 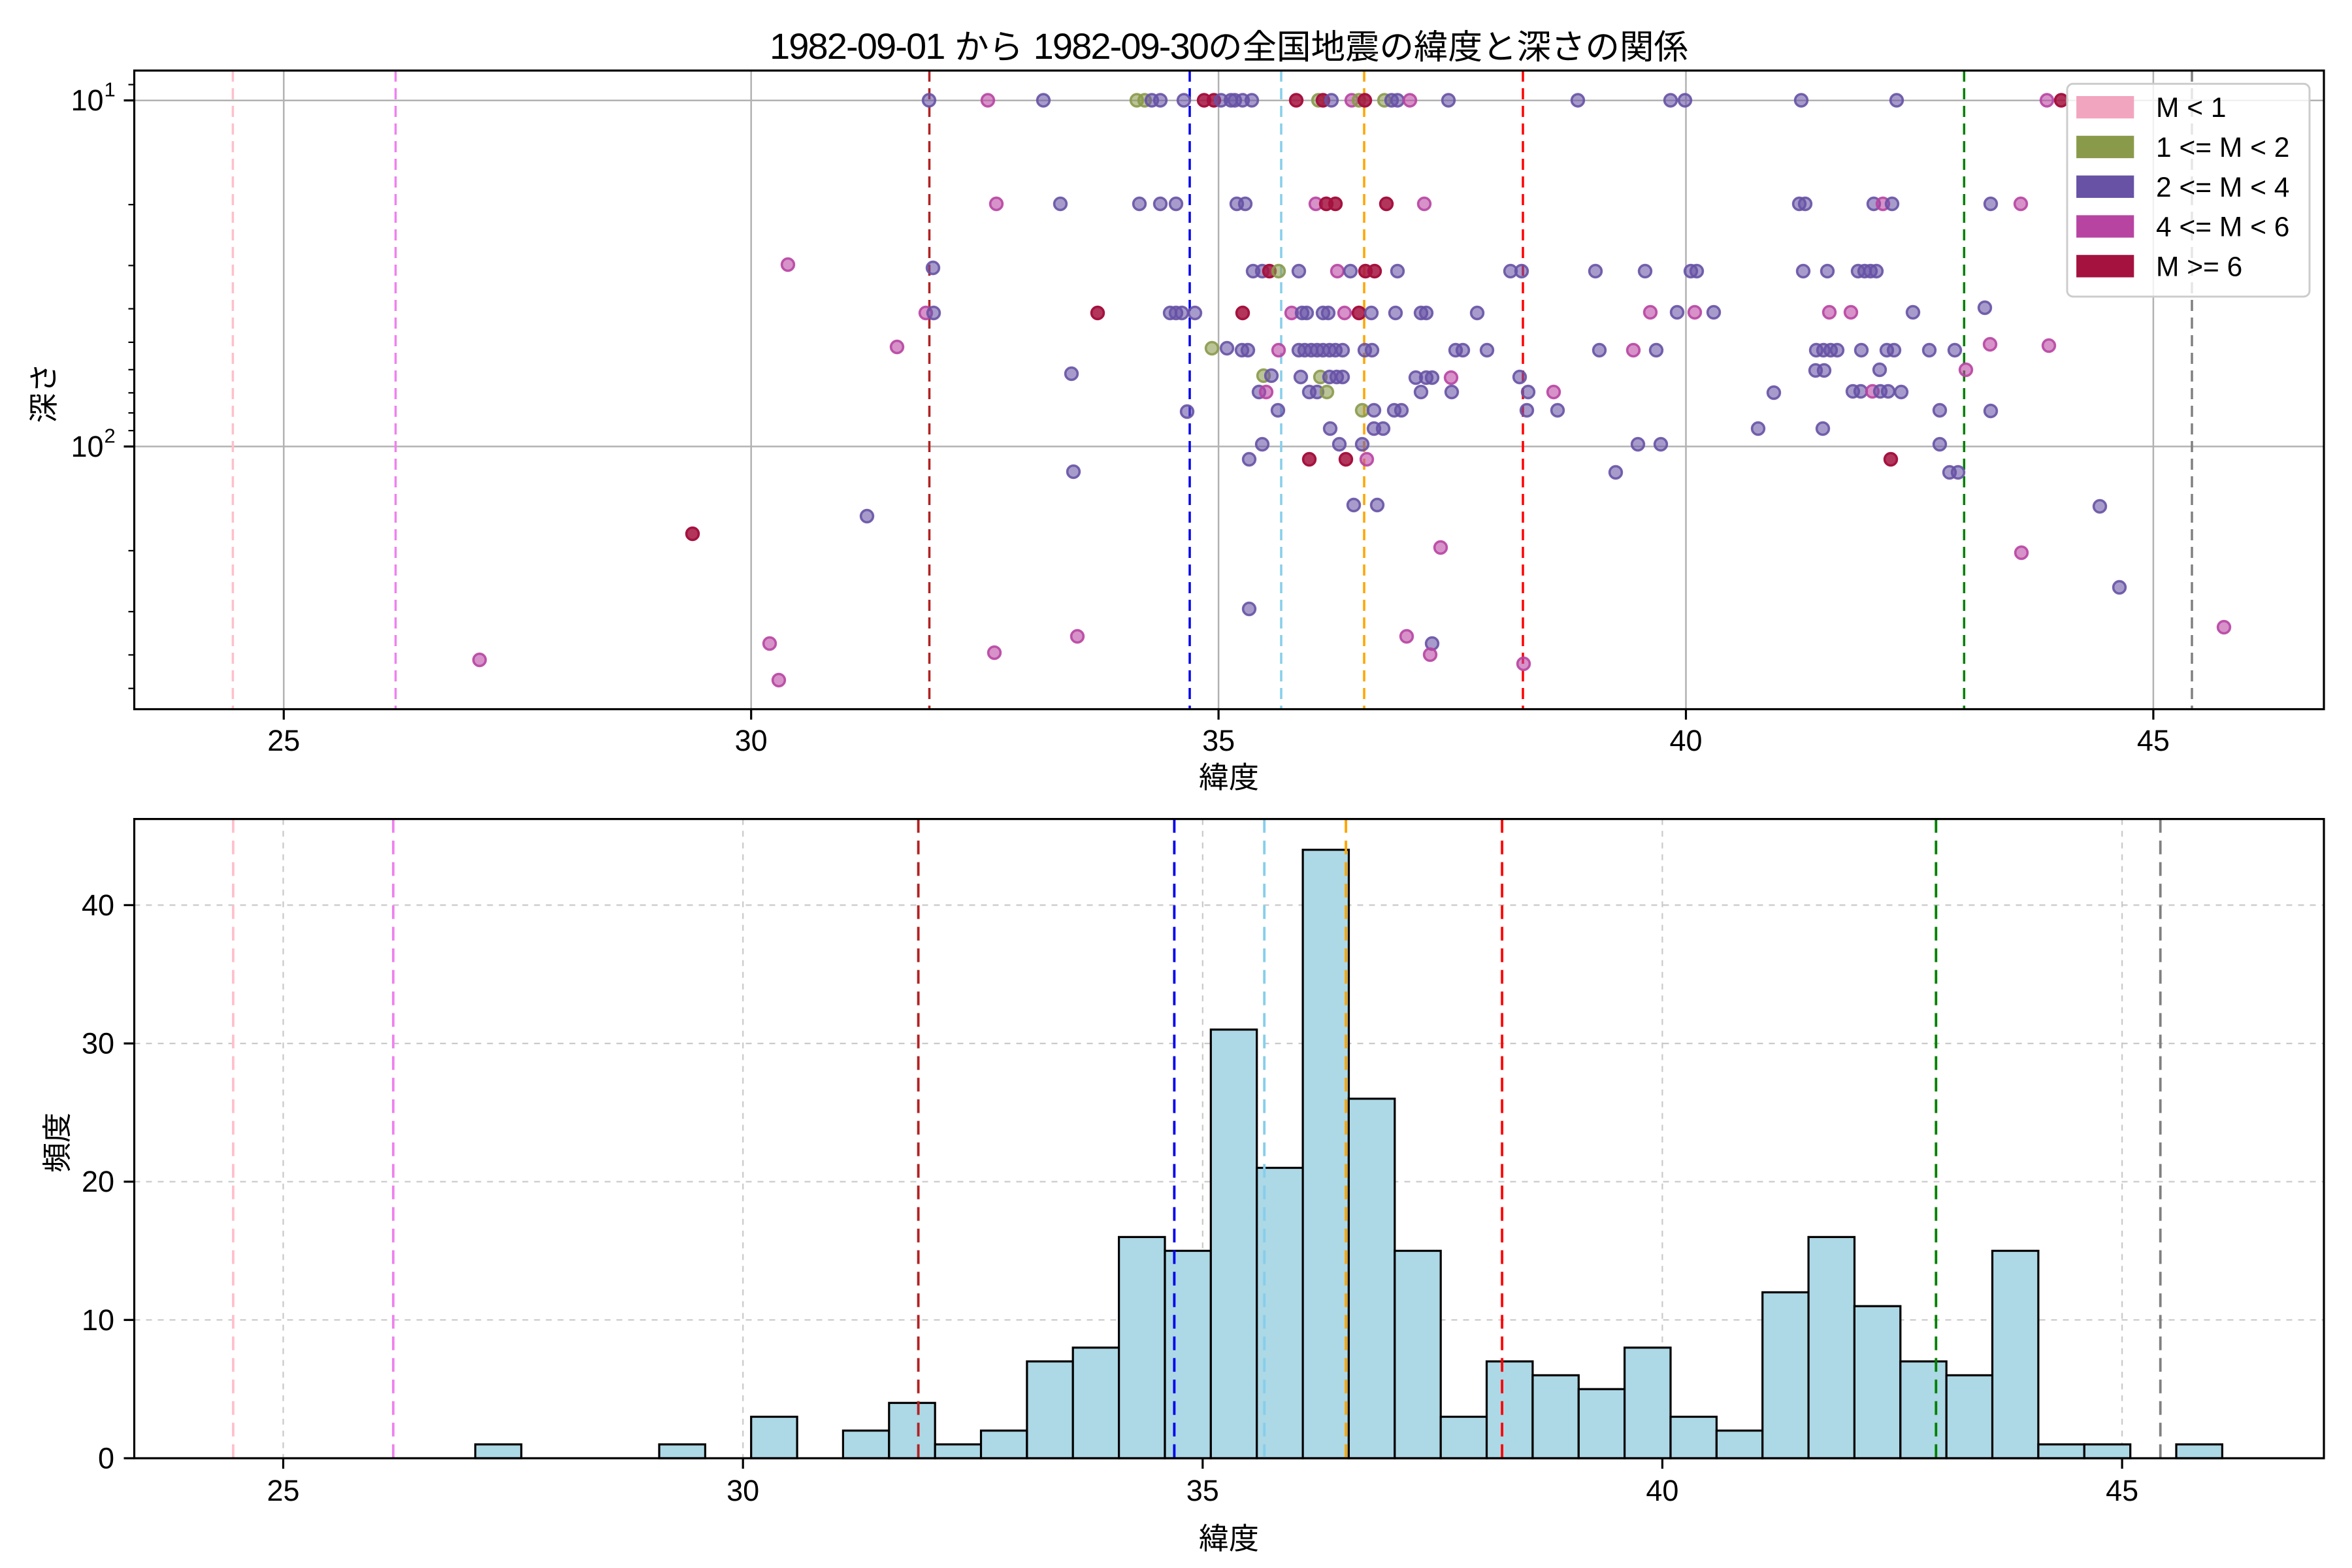 What do you see at coordinates (2222, 227) in the screenshot?
I see `svg-text: 4 <= M < 6` at bounding box center [2222, 227].